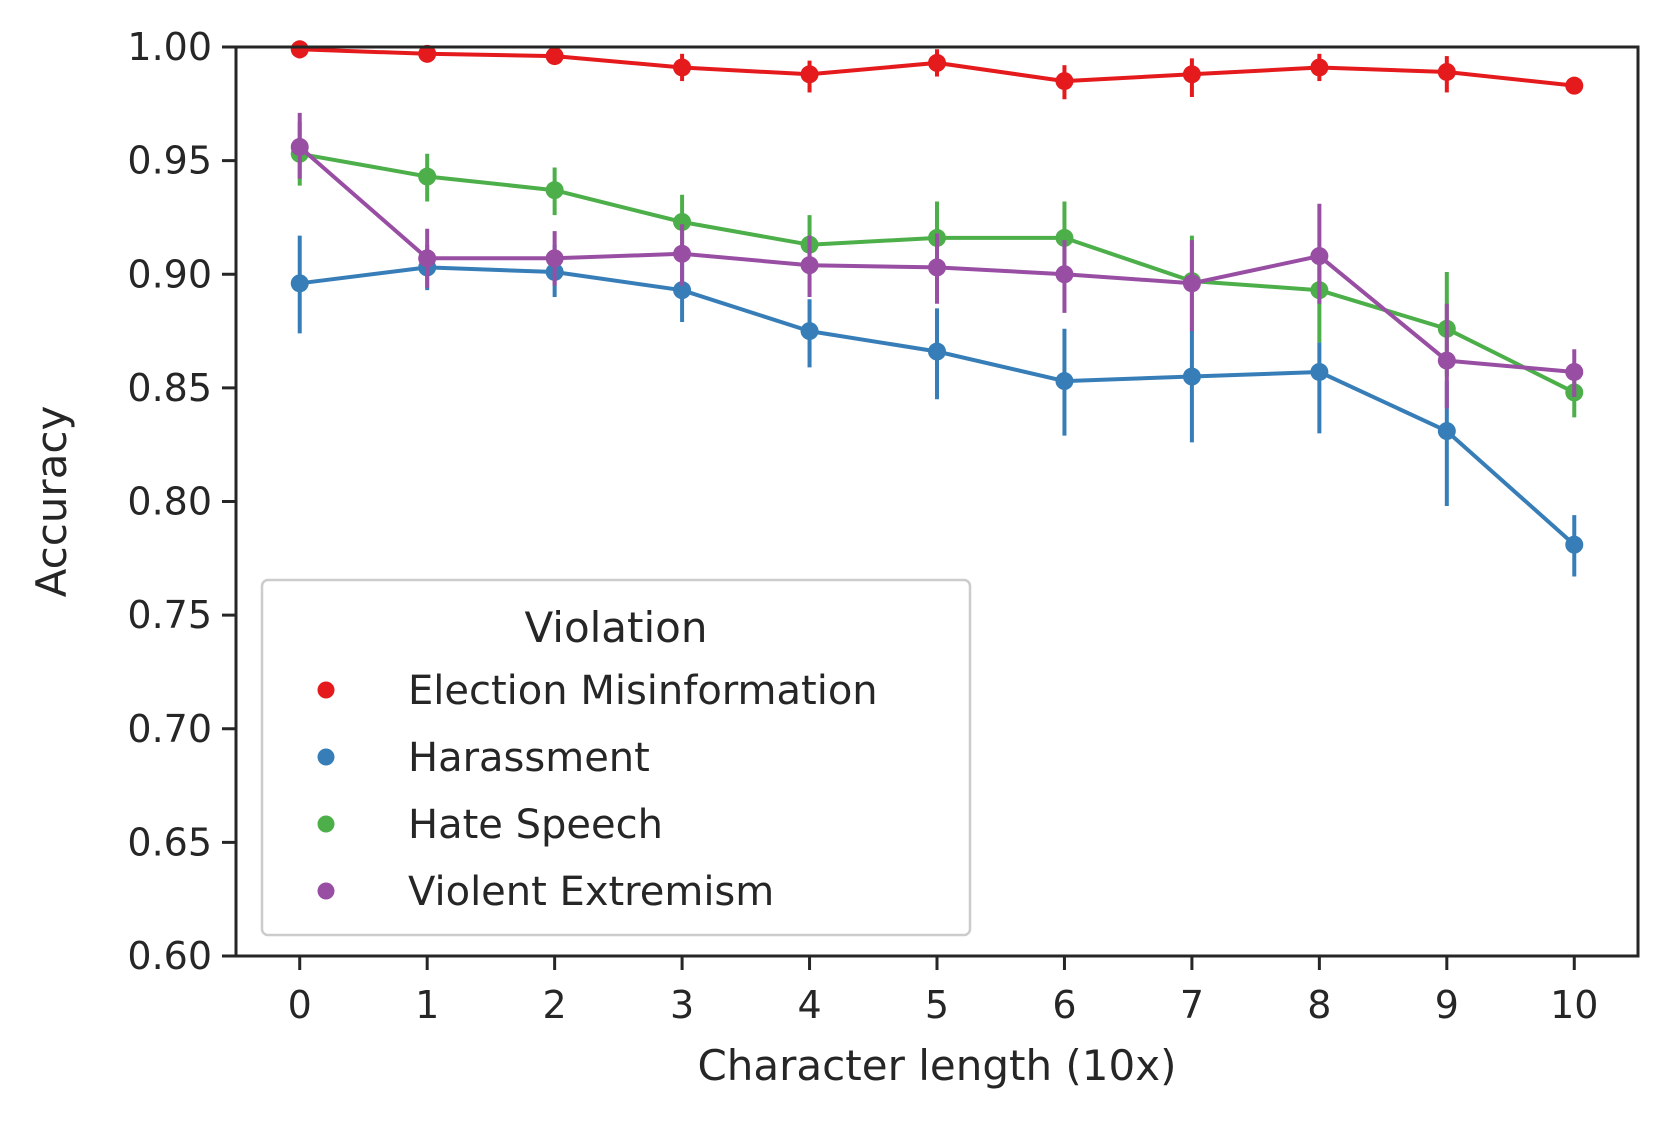 Image resolution: width=1660 pixels, height=1131 pixels. What do you see at coordinates (936, 1065) in the screenshot?
I see `x-axis-label: Character length (10x)` at bounding box center [936, 1065].